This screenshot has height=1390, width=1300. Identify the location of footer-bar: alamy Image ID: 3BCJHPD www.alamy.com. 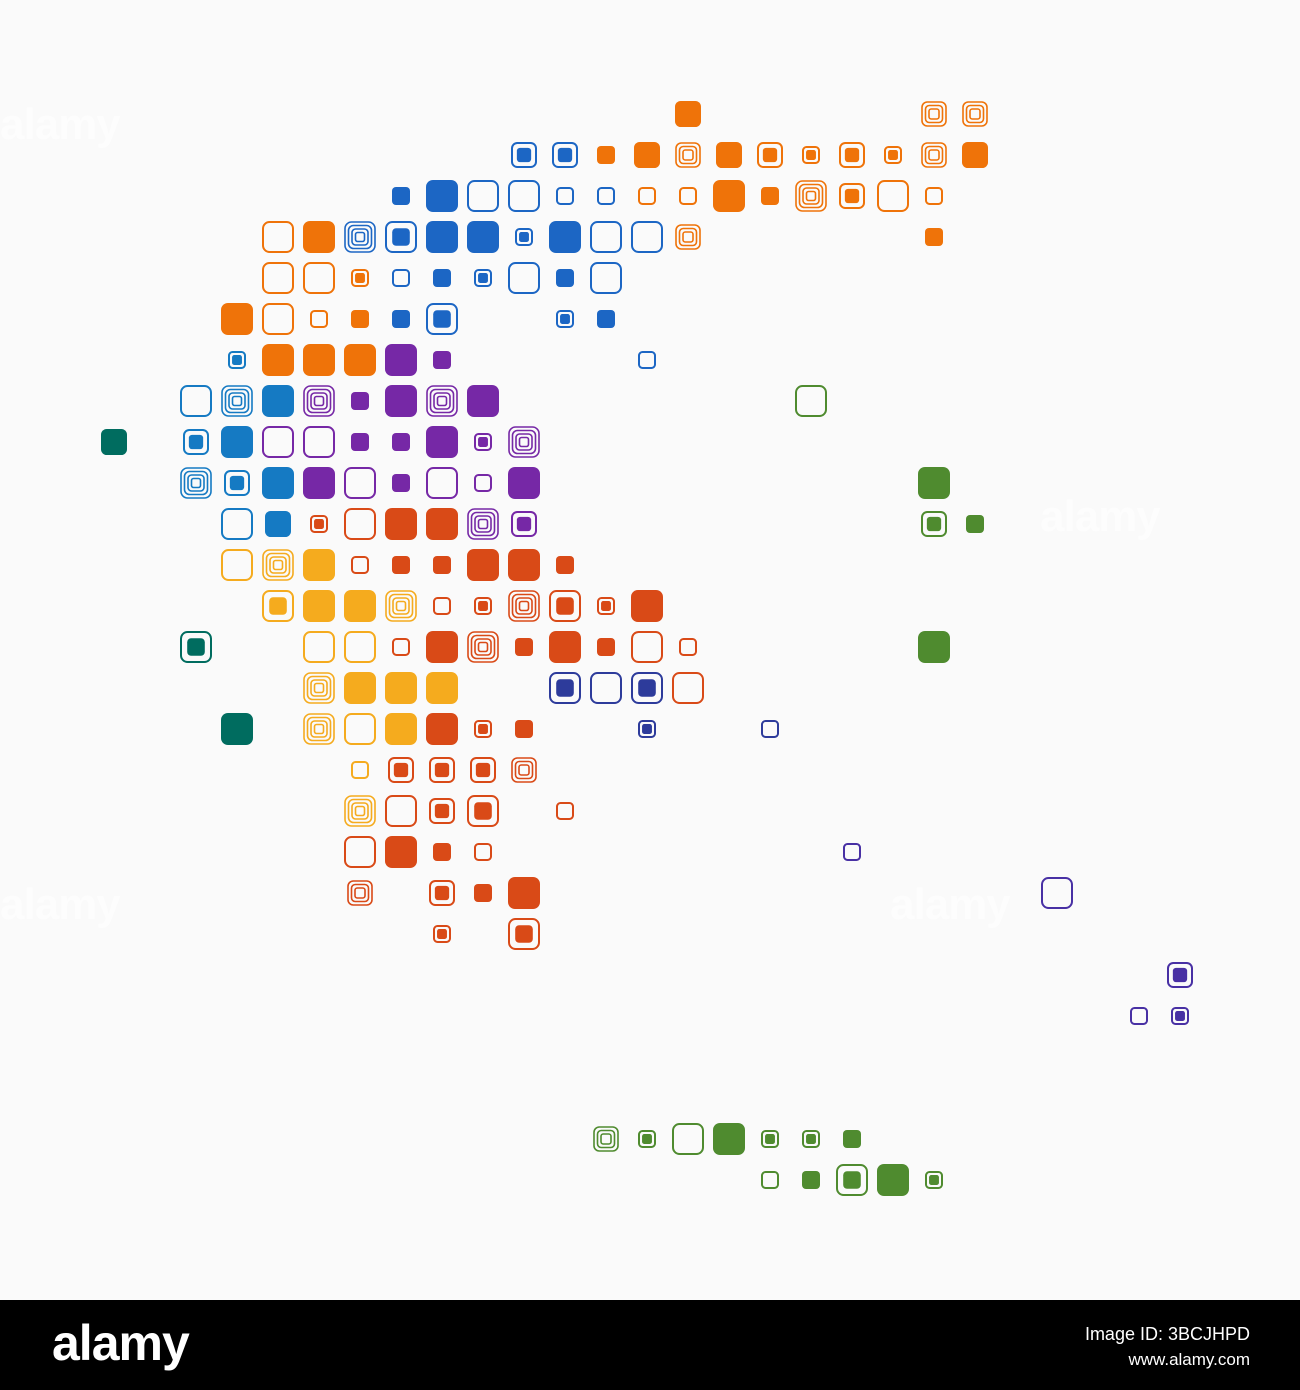
(650, 1345).